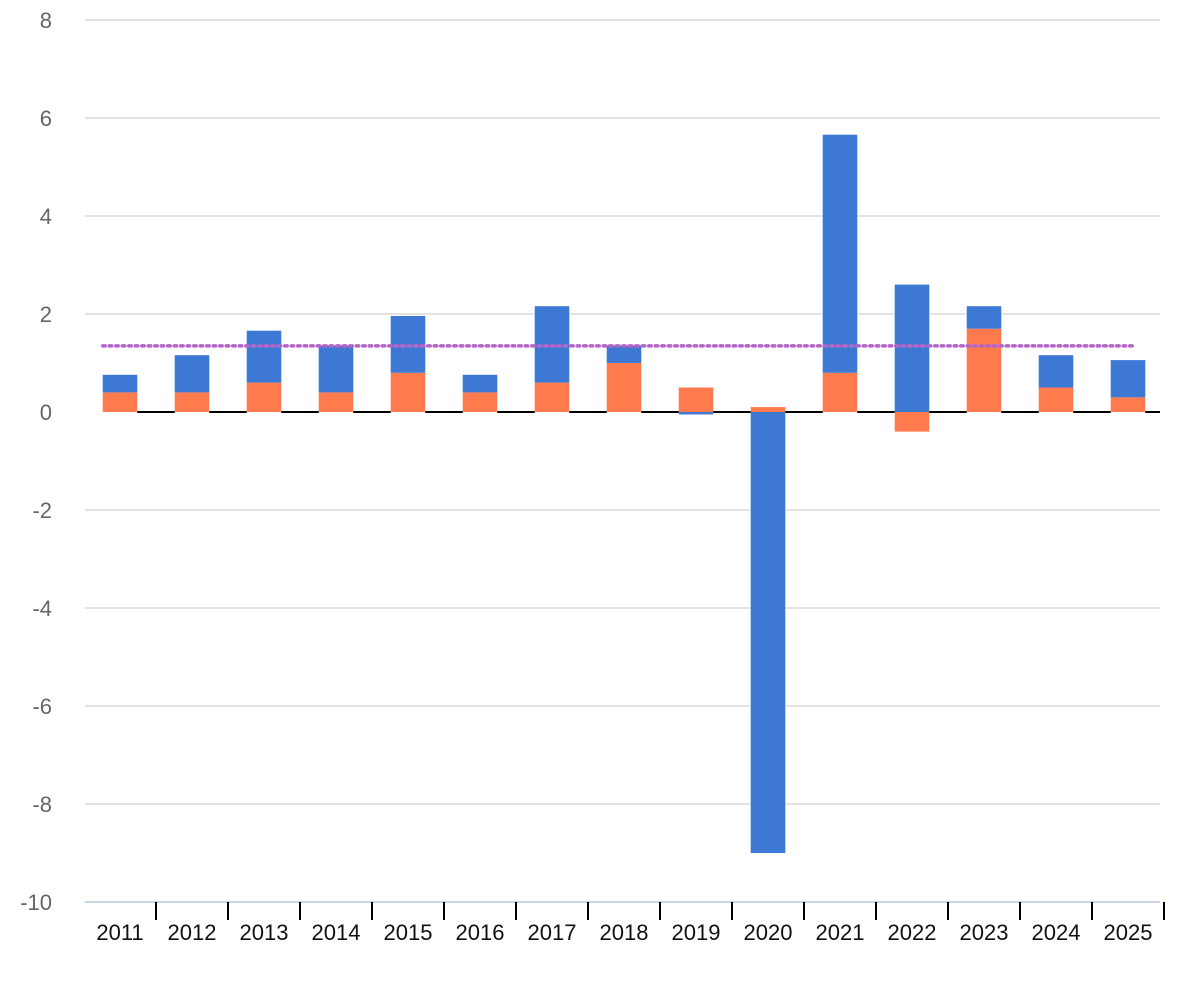  Describe the element at coordinates (1128, 932) in the screenshot. I see `x-tick-label: 2025` at that location.